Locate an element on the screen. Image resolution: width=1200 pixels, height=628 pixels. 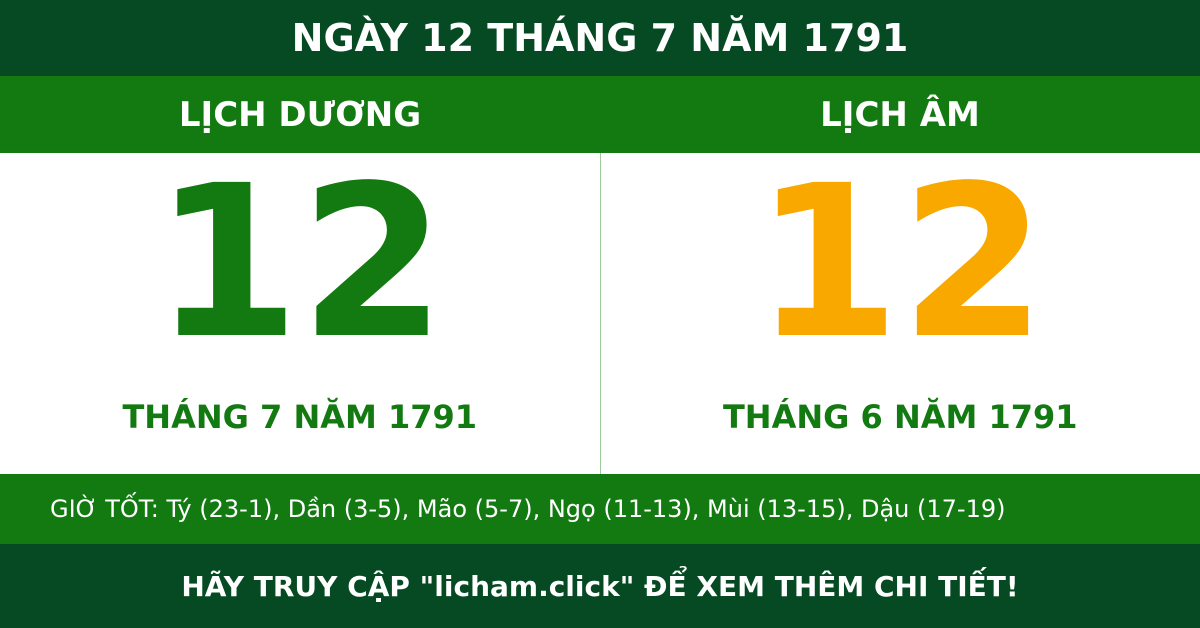
column-headers: LỊCH DƯƠNG LỊCH ÂM is located at coordinates (600, 114).